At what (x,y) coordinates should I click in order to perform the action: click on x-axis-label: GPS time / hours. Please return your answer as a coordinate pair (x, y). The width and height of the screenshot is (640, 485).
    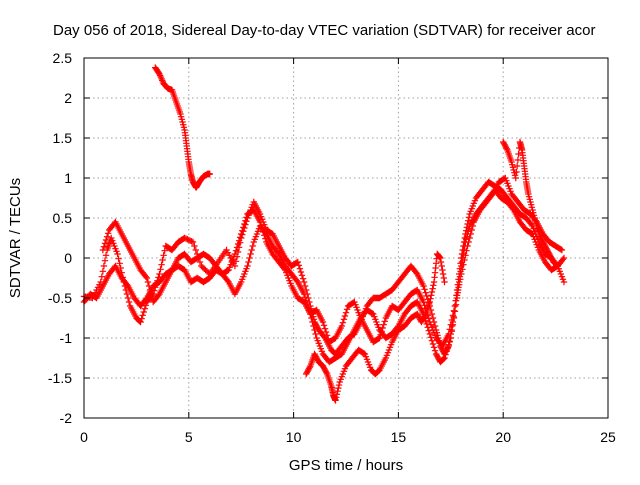
    Looking at the image, I should click on (346, 465).